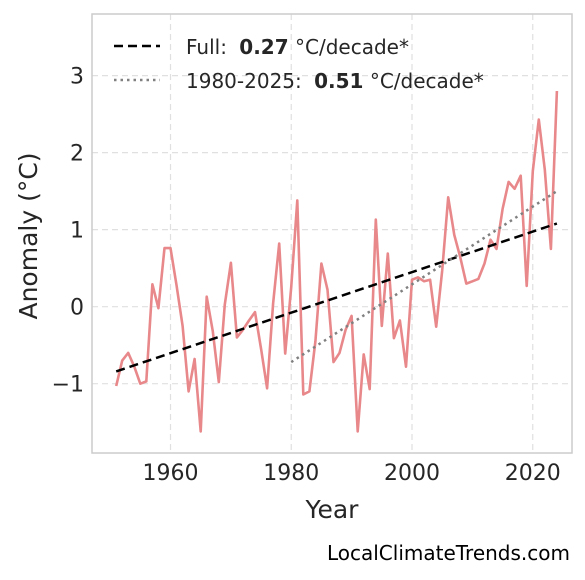  What do you see at coordinates (424, 277) in the screenshot?
I see `recent-trend-line` at bounding box center [424, 277].